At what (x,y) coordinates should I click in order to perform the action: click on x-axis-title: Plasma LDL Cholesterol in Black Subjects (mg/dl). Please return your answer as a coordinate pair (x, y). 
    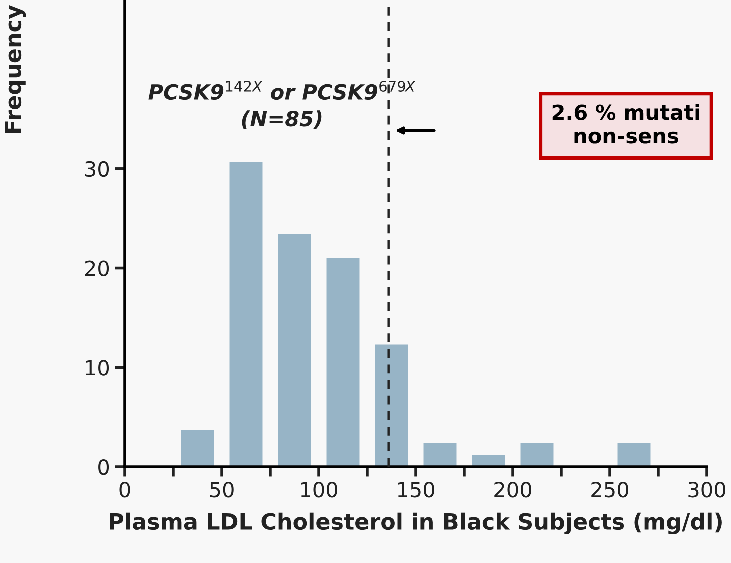
    Looking at the image, I should click on (416, 523).